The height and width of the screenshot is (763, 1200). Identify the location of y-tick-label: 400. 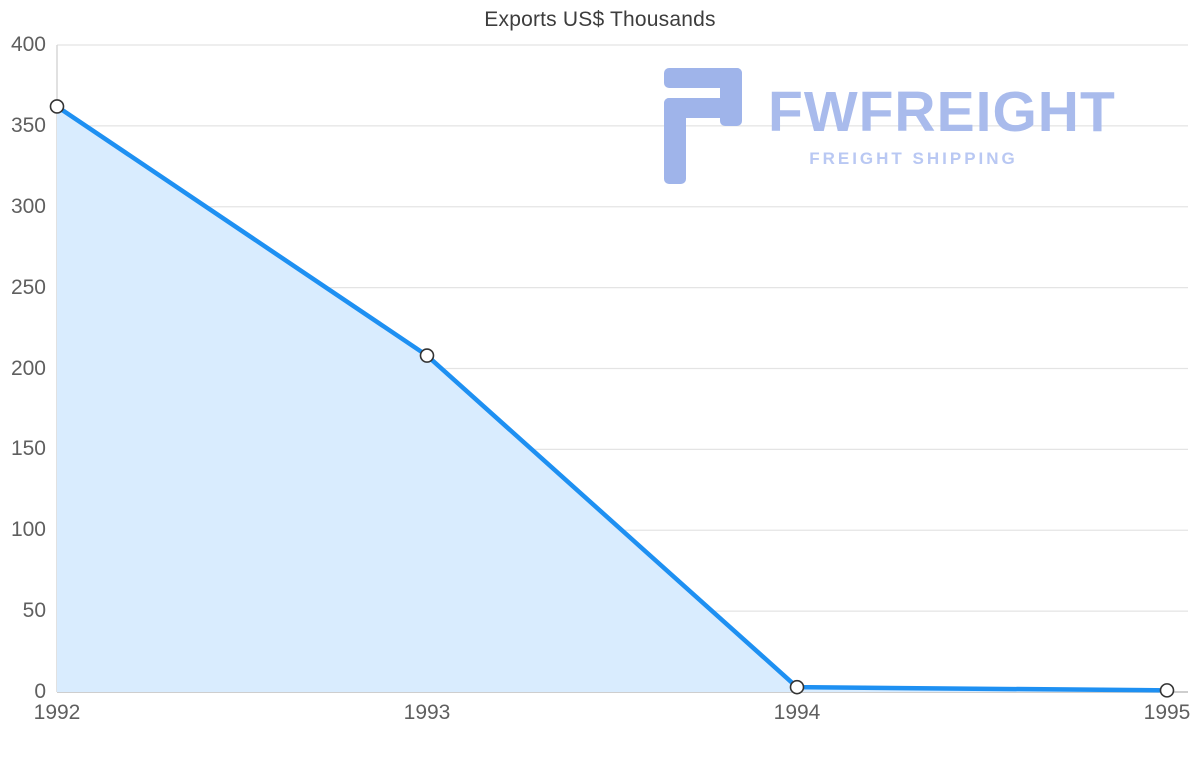
(28, 44).